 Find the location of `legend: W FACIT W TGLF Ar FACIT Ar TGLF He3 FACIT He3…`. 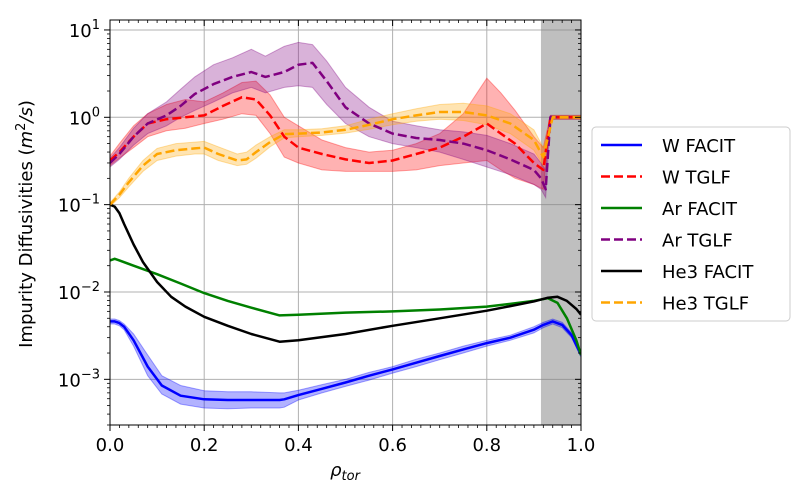

legend: W FACIT W TGLF Ar FACIT Ar TGLF He3 FACIT He3… is located at coordinates (691, 224).